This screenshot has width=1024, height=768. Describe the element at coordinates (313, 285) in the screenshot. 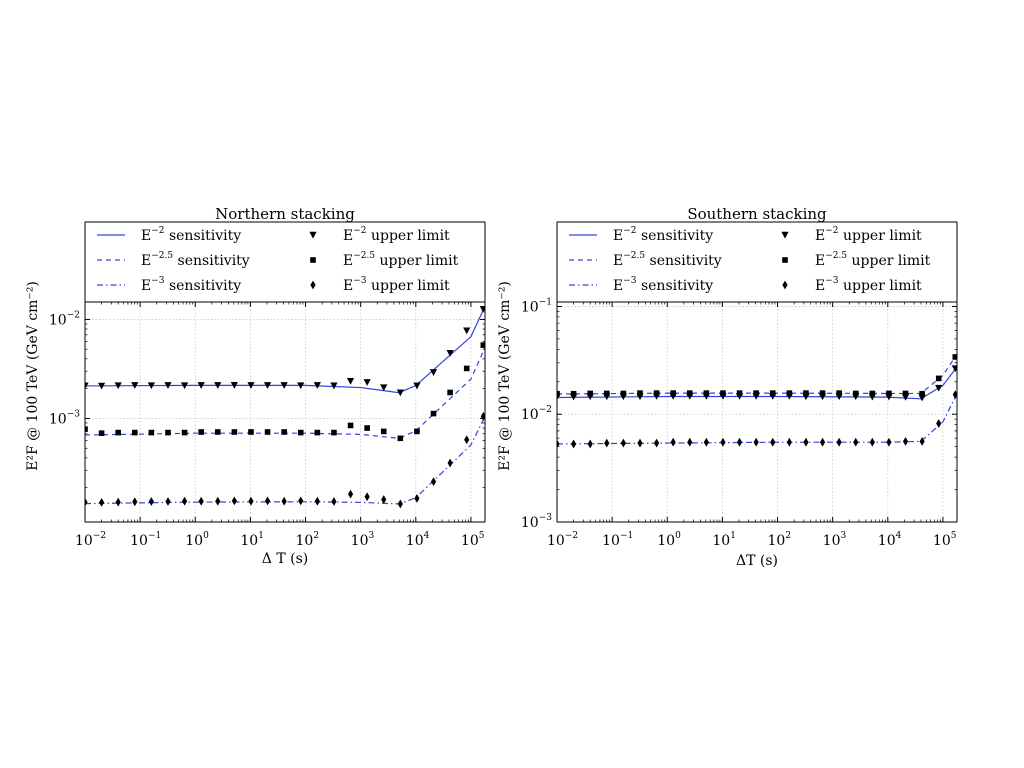

I see `legend-swatch-diamond` at that location.